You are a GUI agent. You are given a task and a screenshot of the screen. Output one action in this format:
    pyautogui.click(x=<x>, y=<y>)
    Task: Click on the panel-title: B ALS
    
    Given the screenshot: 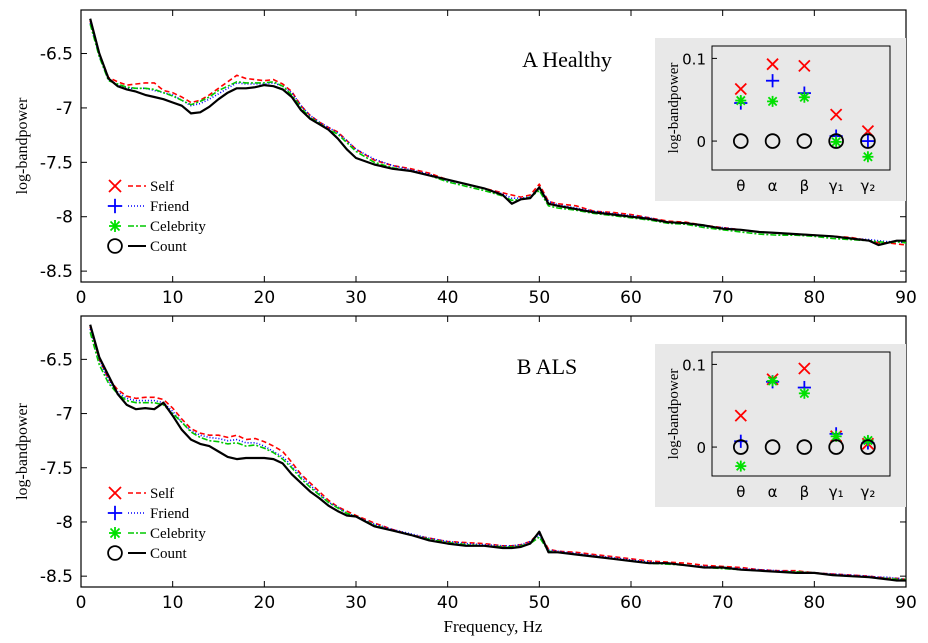 What is the action you would take?
    pyautogui.click(x=547, y=366)
    